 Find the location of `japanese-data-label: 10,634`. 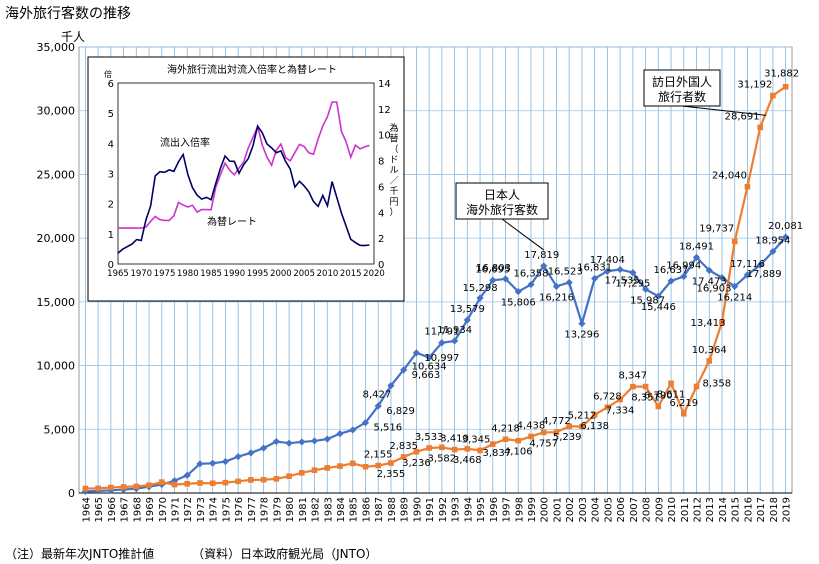

japanese-data-label: 10,634 is located at coordinates (429, 366).